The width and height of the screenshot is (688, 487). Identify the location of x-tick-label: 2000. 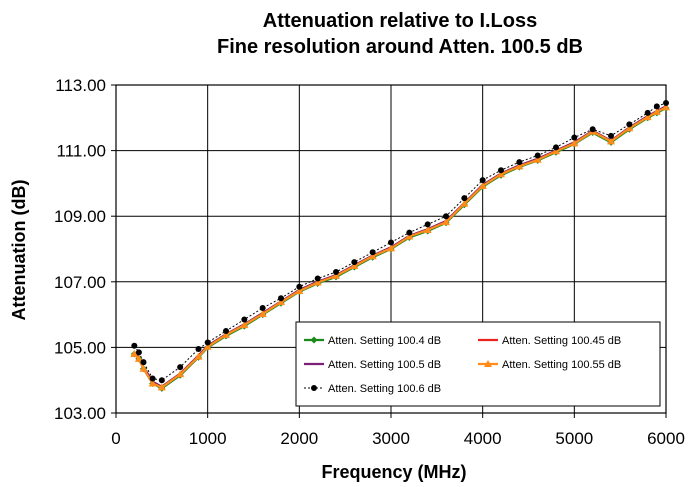
(299, 438).